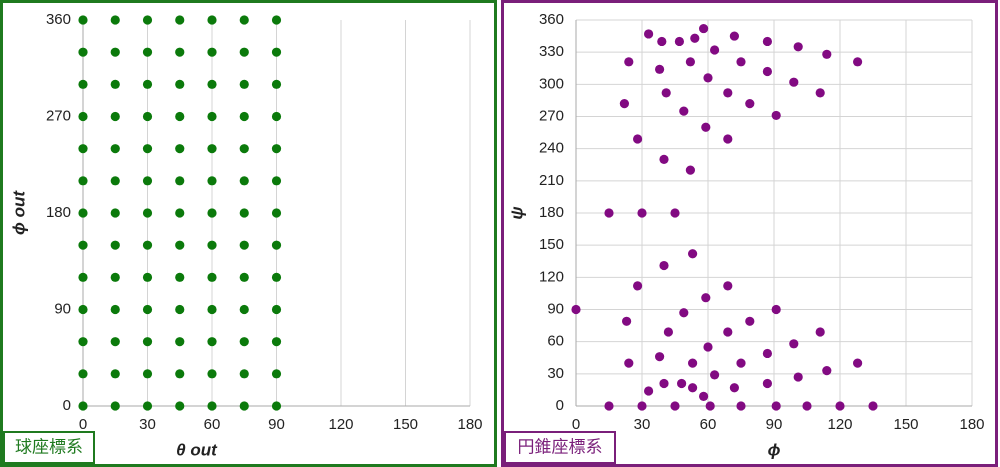 This screenshot has height=467, width=1000. What do you see at coordinates (551, 276) in the screenshot?
I see `y-tick-label: 120` at bounding box center [551, 276].